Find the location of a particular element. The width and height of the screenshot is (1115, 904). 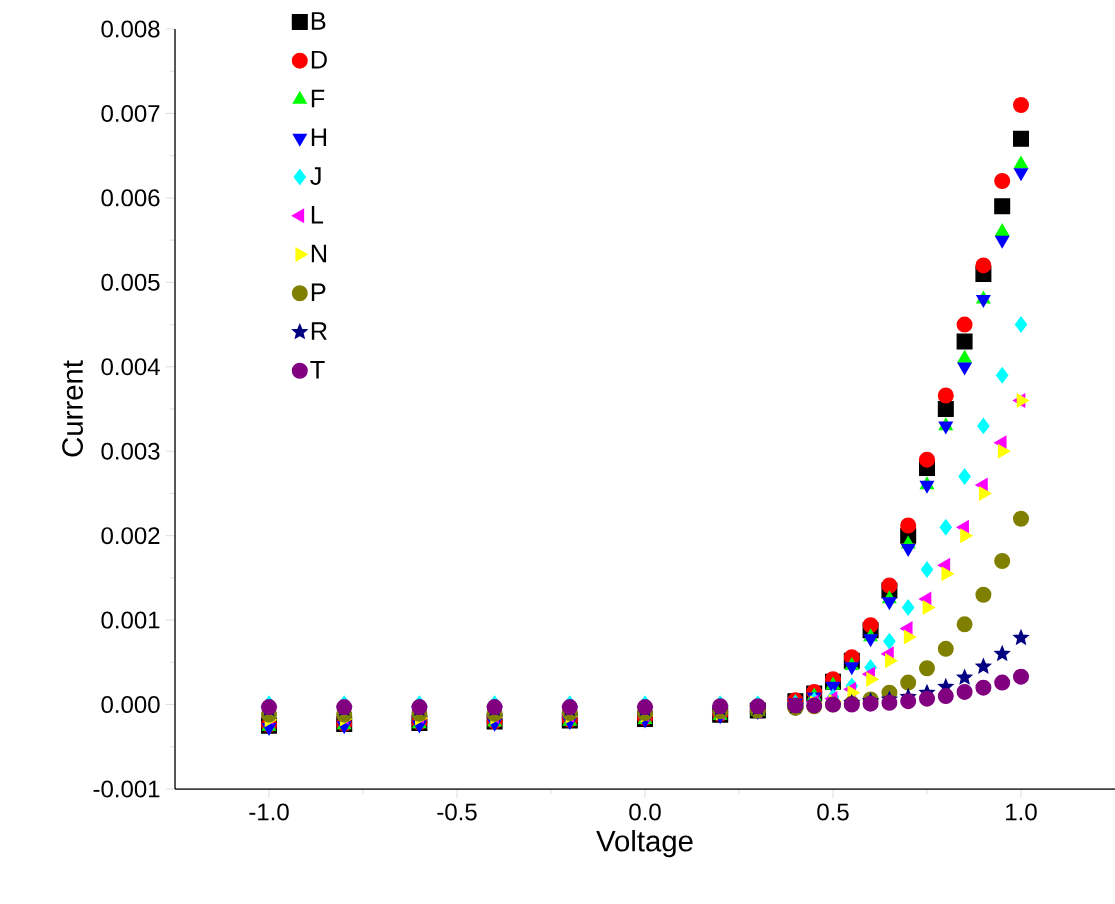

y-tick-label: 0.002 is located at coordinates (130, 536).